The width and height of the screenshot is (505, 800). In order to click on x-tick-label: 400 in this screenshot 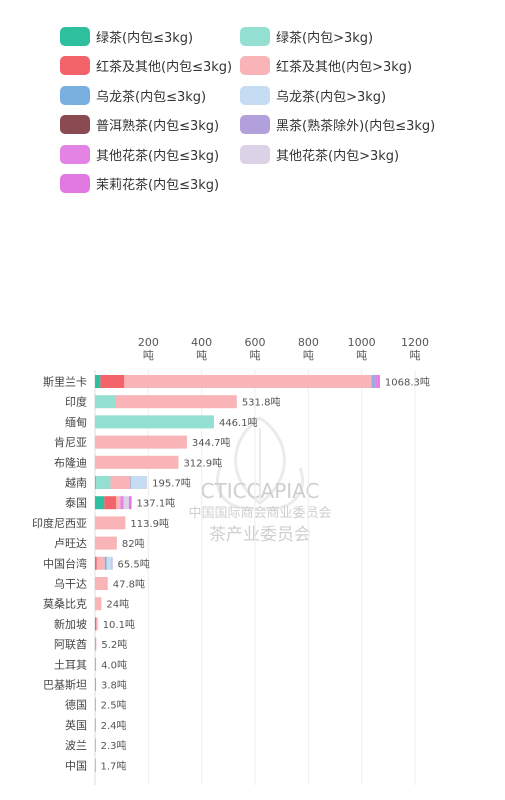, I will do `click(201, 342)`.